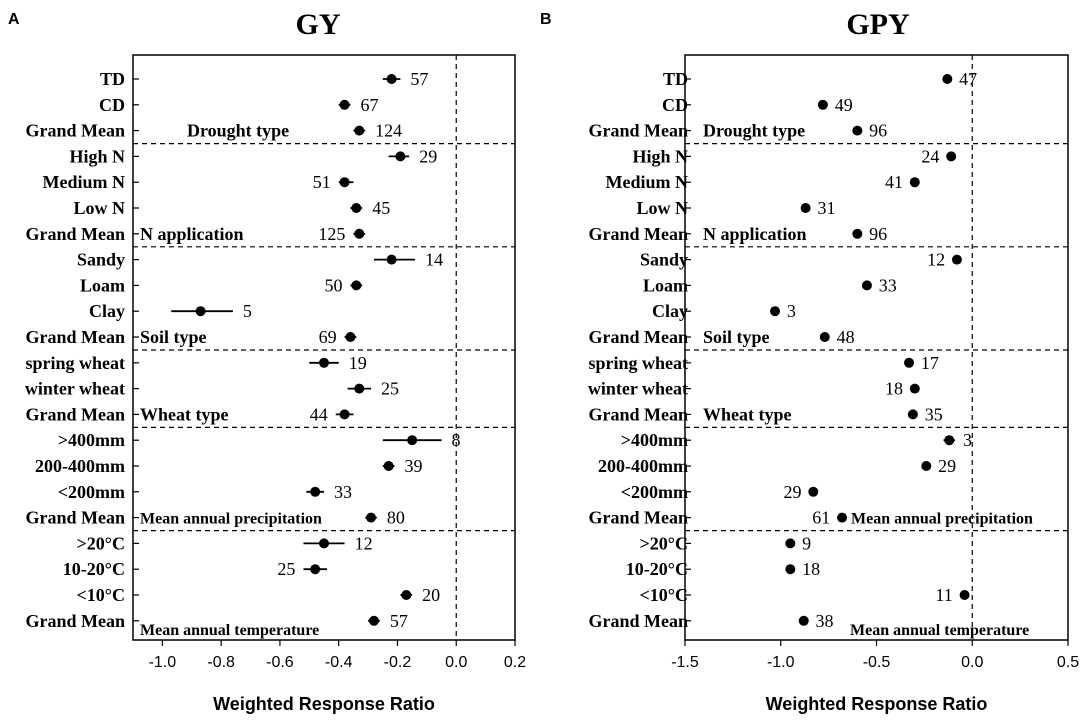 The image size is (1084, 720). Describe the element at coordinates (930, 156) in the screenshot. I see `sample-size-label: 24` at that location.